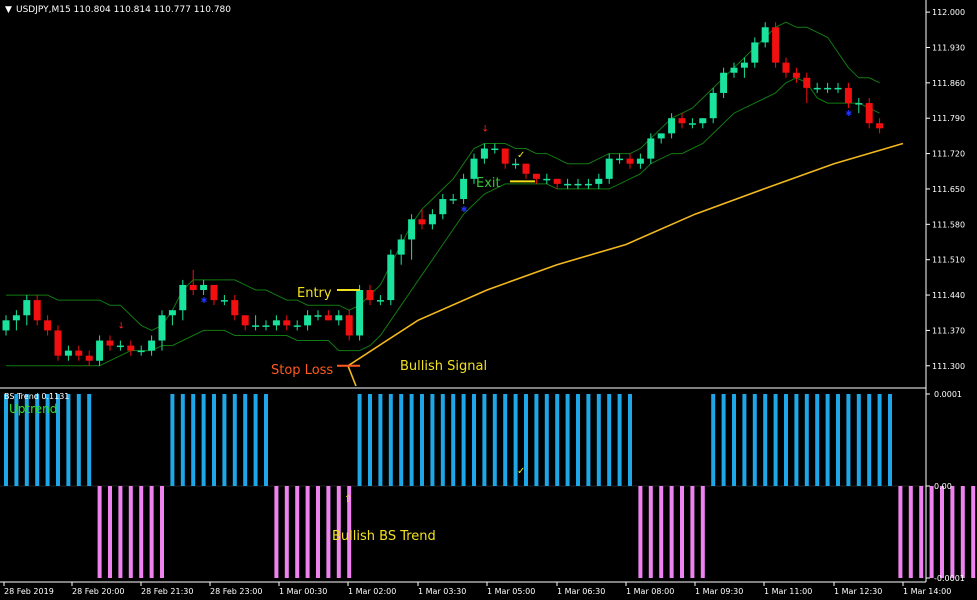  I want to click on stop-loss-label: Stop Loss, so click(302, 370).